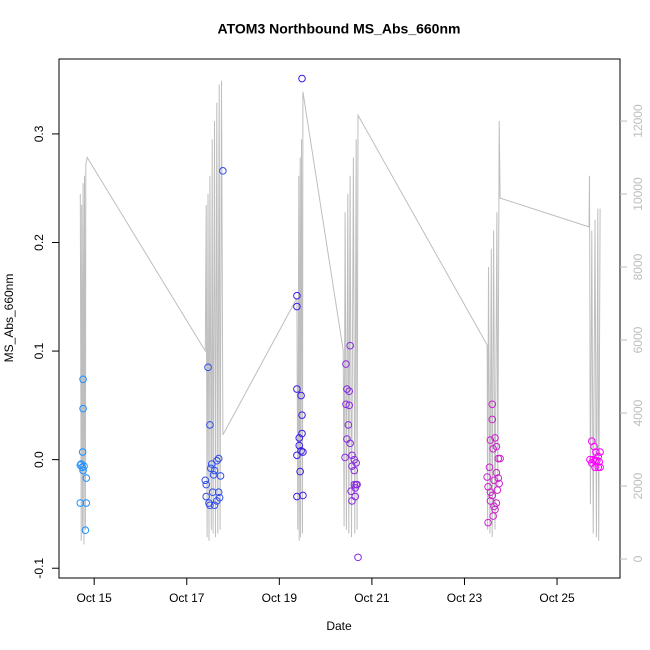 Image resolution: width=650 pixels, height=650 pixels. I want to click on x-tick-label: Oct 21, so click(372, 598).